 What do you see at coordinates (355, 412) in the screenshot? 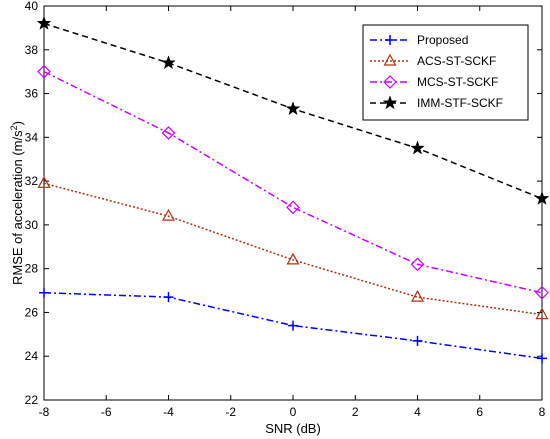
I see `x-tick-label: 2` at bounding box center [355, 412].